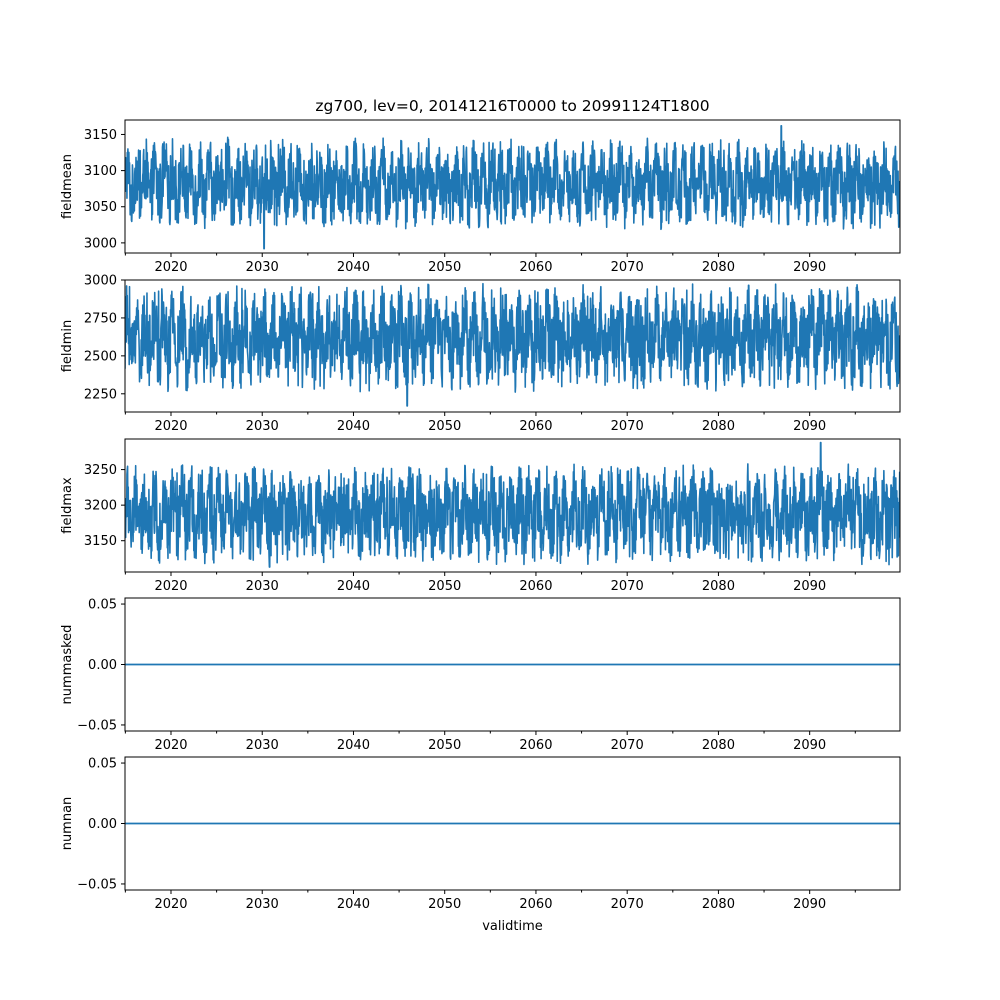 The height and width of the screenshot is (1000, 1000). I want to click on y-tick-label: 2500, so click(100, 356).